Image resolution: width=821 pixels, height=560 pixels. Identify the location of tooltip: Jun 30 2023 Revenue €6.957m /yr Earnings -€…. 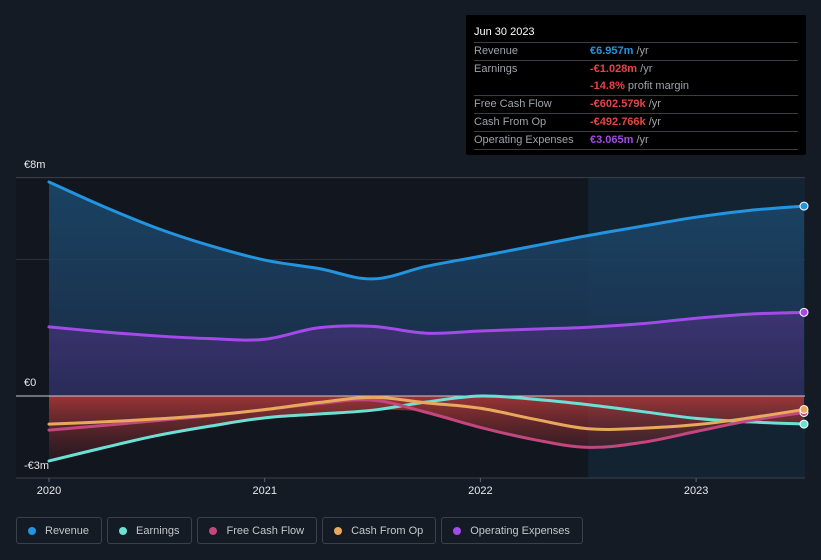
(636, 85).